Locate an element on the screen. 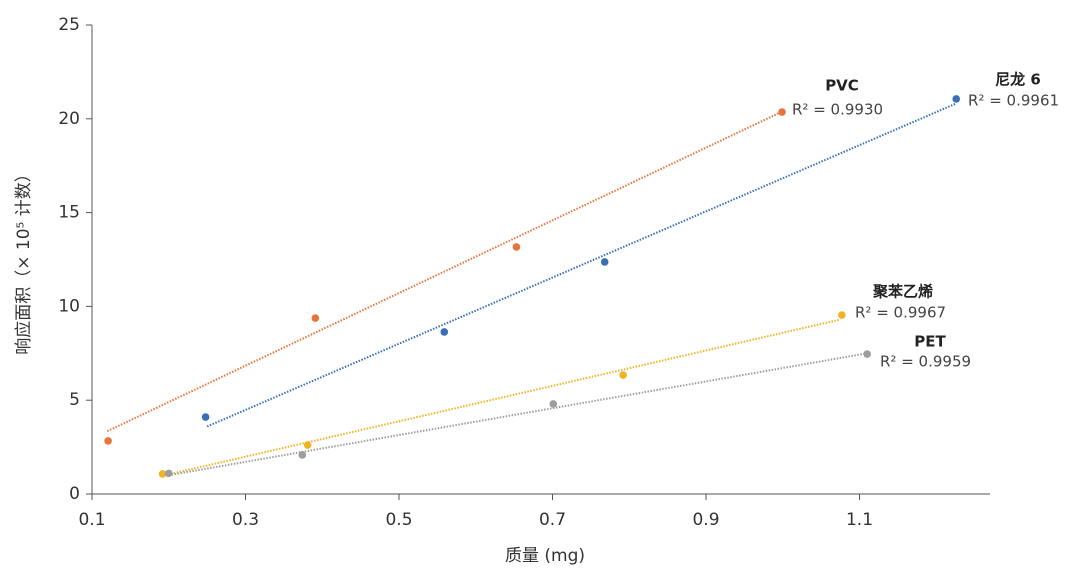 The height and width of the screenshot is (581, 1080). series-name: 尼龙 6 is located at coordinates (1018, 80).